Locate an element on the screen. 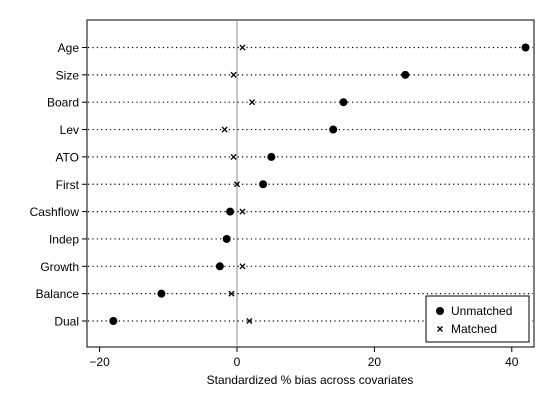  matched-point-cashflow is located at coordinates (242, 211).